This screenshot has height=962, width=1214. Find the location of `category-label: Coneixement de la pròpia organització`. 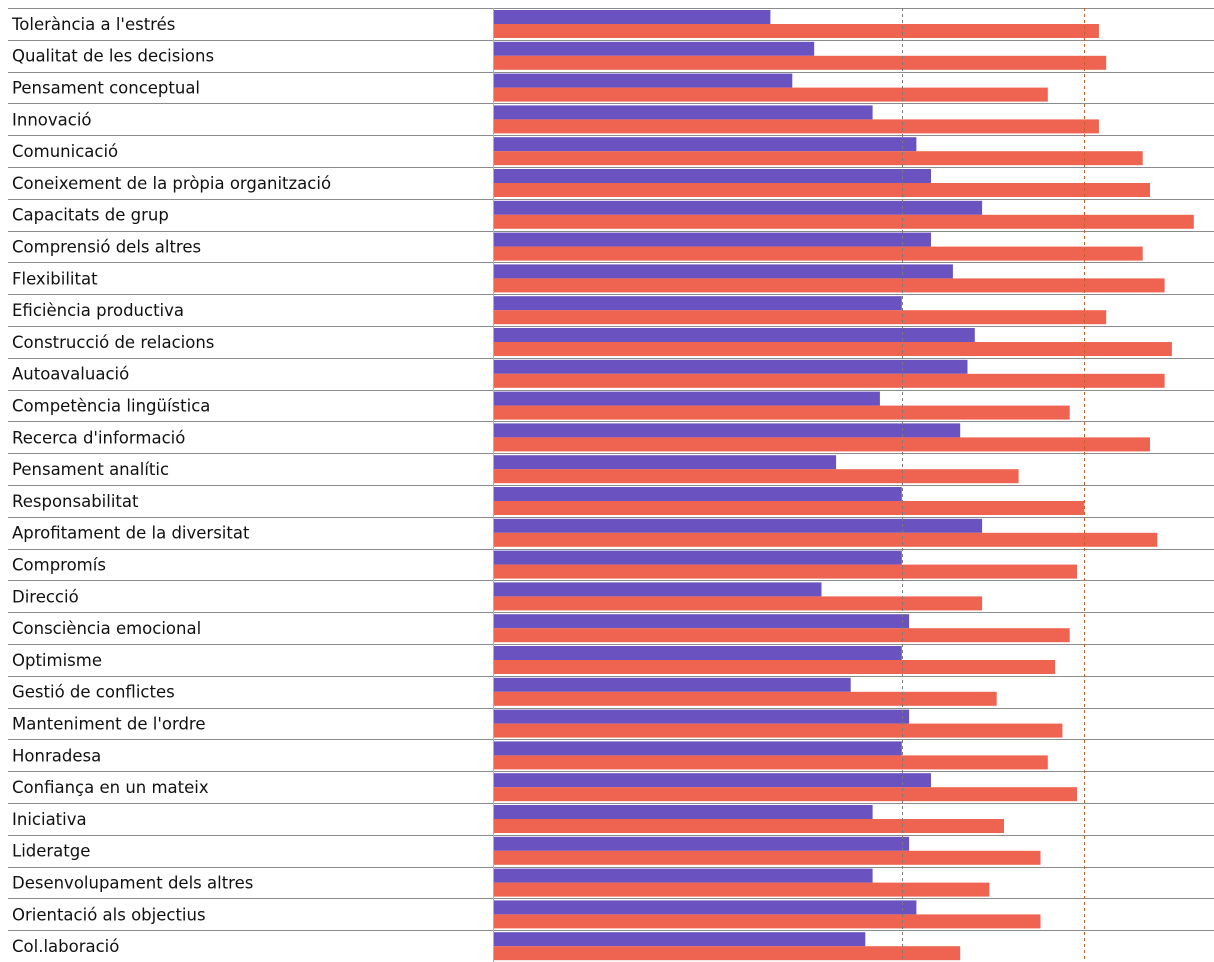

category-label: Coneixement de la pròpia organització is located at coordinates (171, 183).